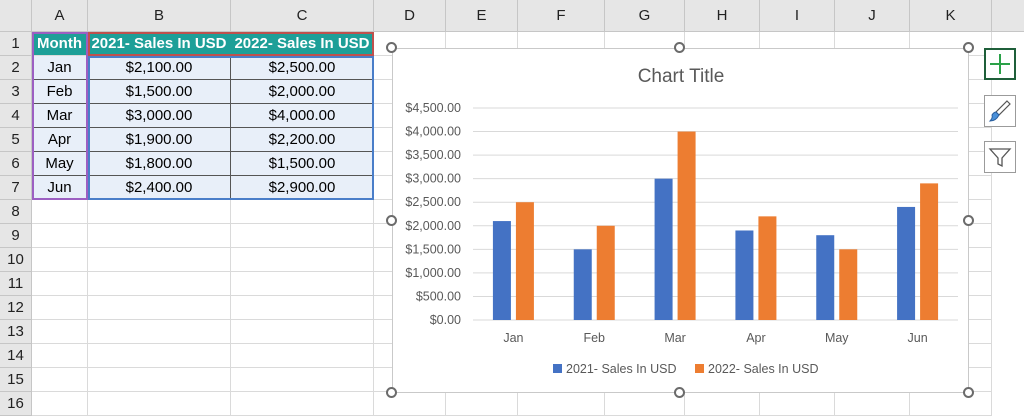  Describe the element at coordinates (159, 164) in the screenshot. I see `table-cell: $1,800.00` at that location.